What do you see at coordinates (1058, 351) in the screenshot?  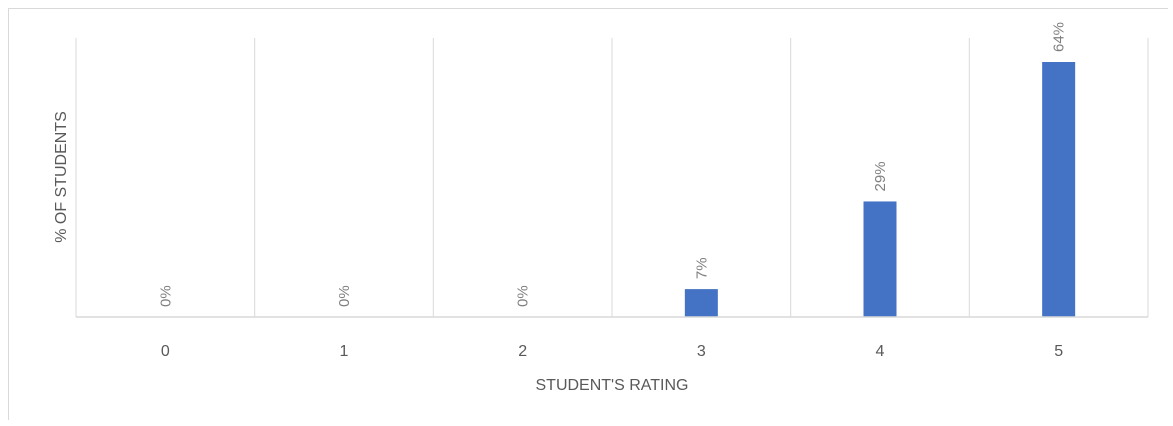 I see `x-tick-label-5: 5` at bounding box center [1058, 351].